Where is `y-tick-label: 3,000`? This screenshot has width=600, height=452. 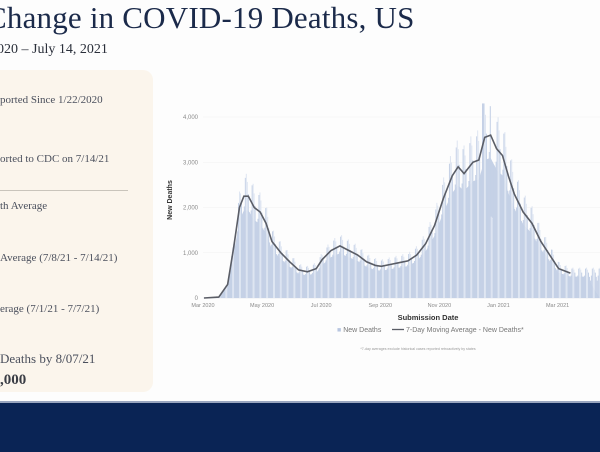
y-tick-label: 3,000 is located at coordinates (191, 163).